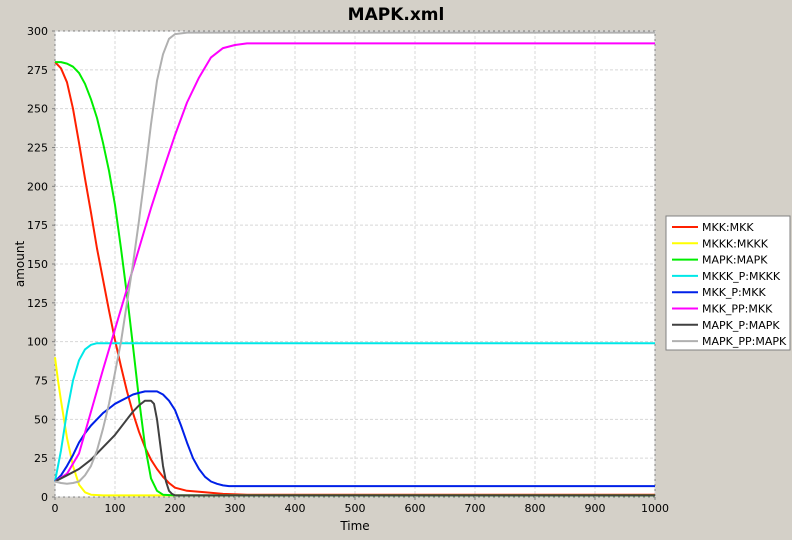  Describe the element at coordinates (44, 497) in the screenshot. I see `y-tick-label-0: 0` at that location.